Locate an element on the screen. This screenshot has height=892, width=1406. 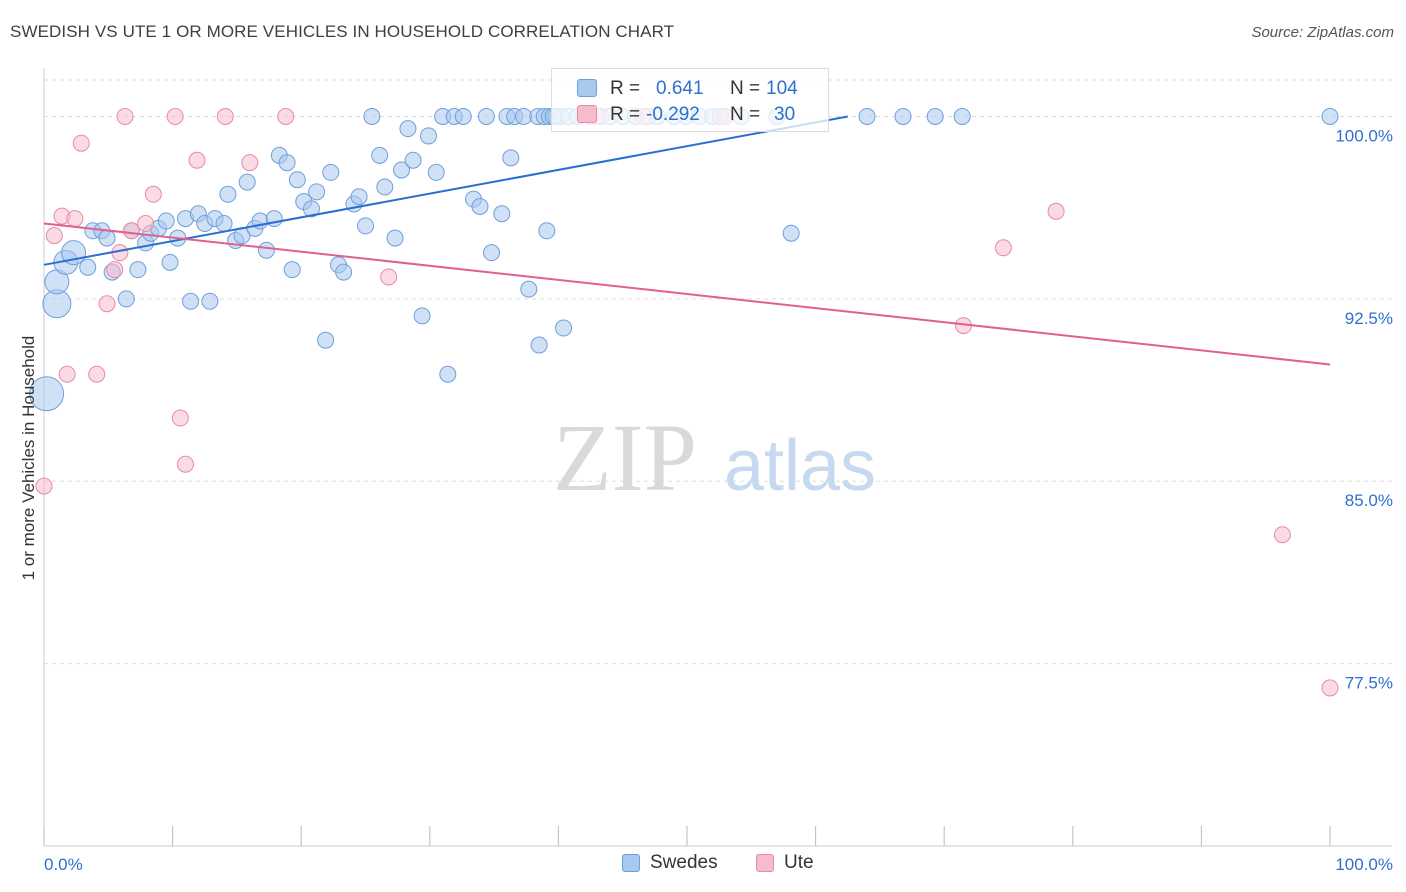
y-axis-label: 1 or more Vehicles in Household is located at coordinates (28, 458).